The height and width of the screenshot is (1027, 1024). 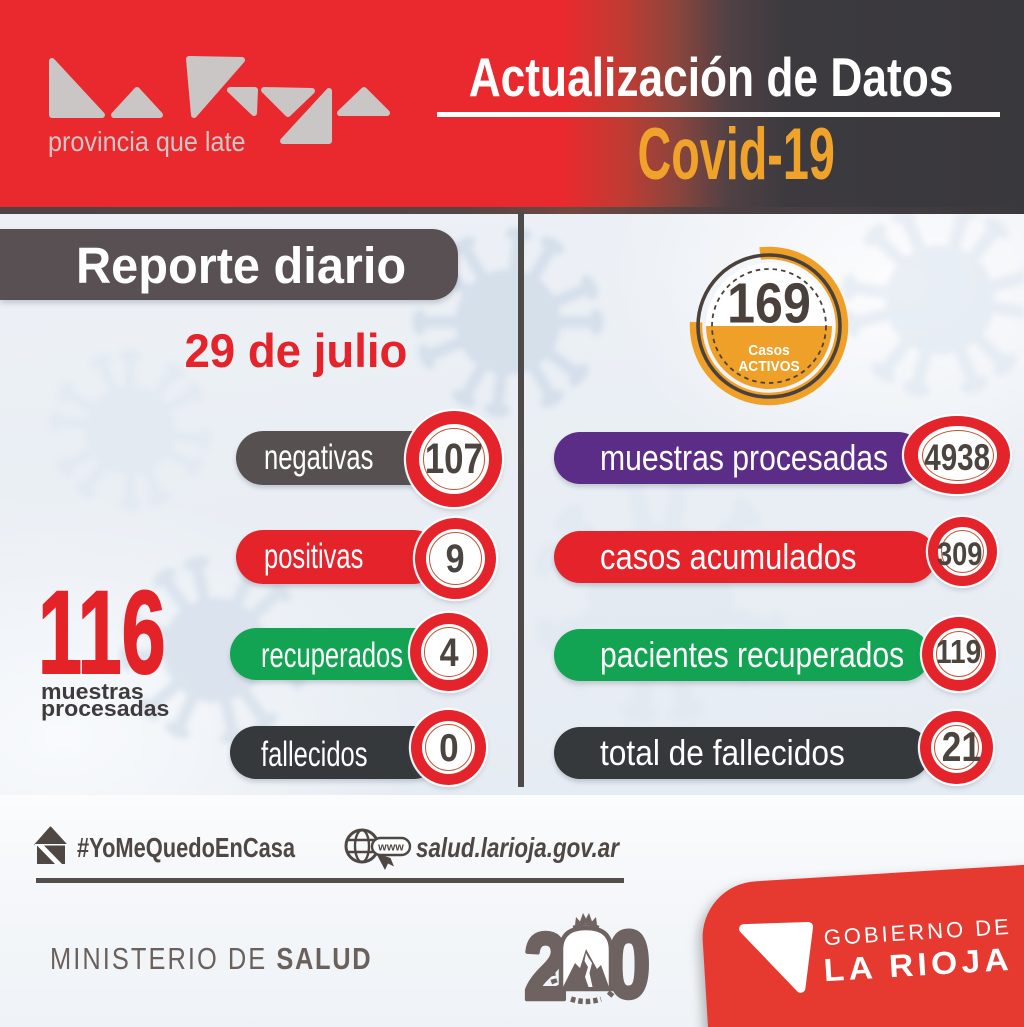 I want to click on svg-text: 169, so click(x=769, y=304).